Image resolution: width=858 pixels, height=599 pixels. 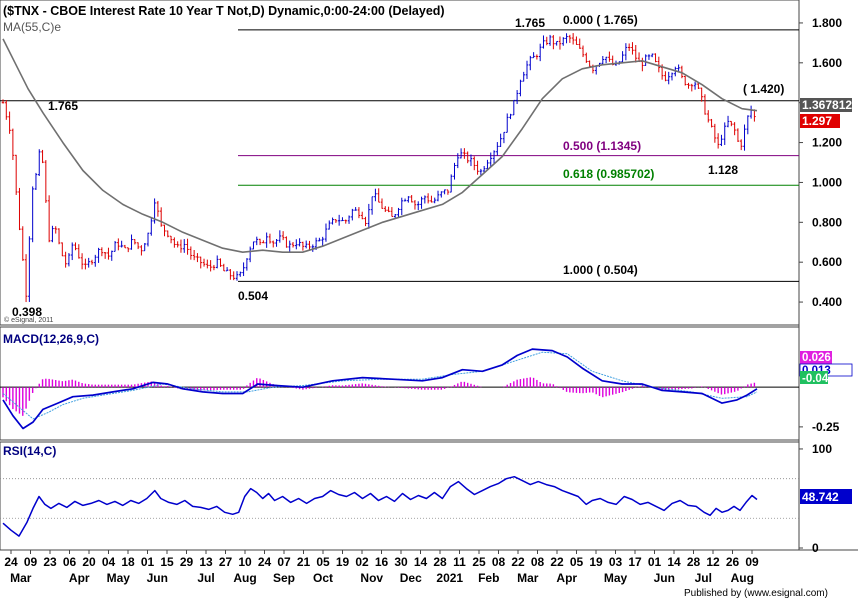 What do you see at coordinates (530, 23) in the screenshot?
I see `label-peak-1-765: 1.765` at bounding box center [530, 23].